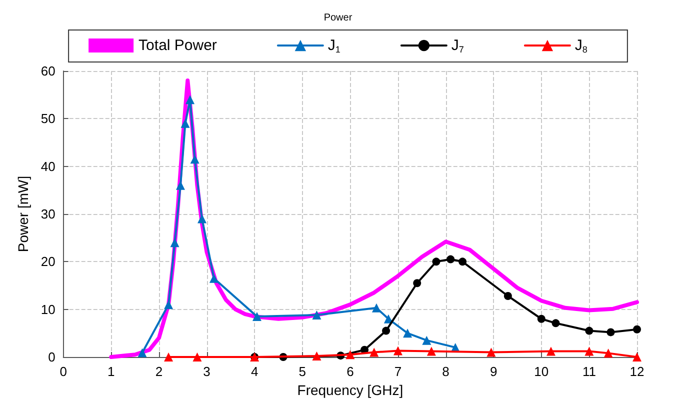  I want to click on x-tick-label: 6, so click(350, 371).